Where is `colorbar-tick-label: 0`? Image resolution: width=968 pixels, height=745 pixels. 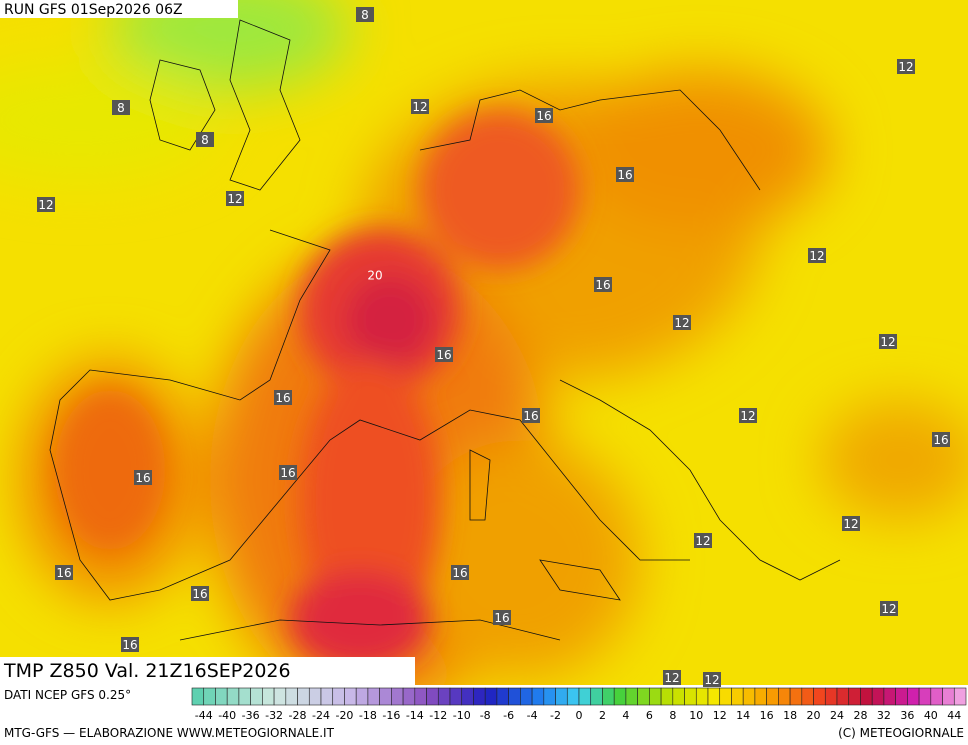
colorbar-tick-label: 0 is located at coordinates (579, 715).